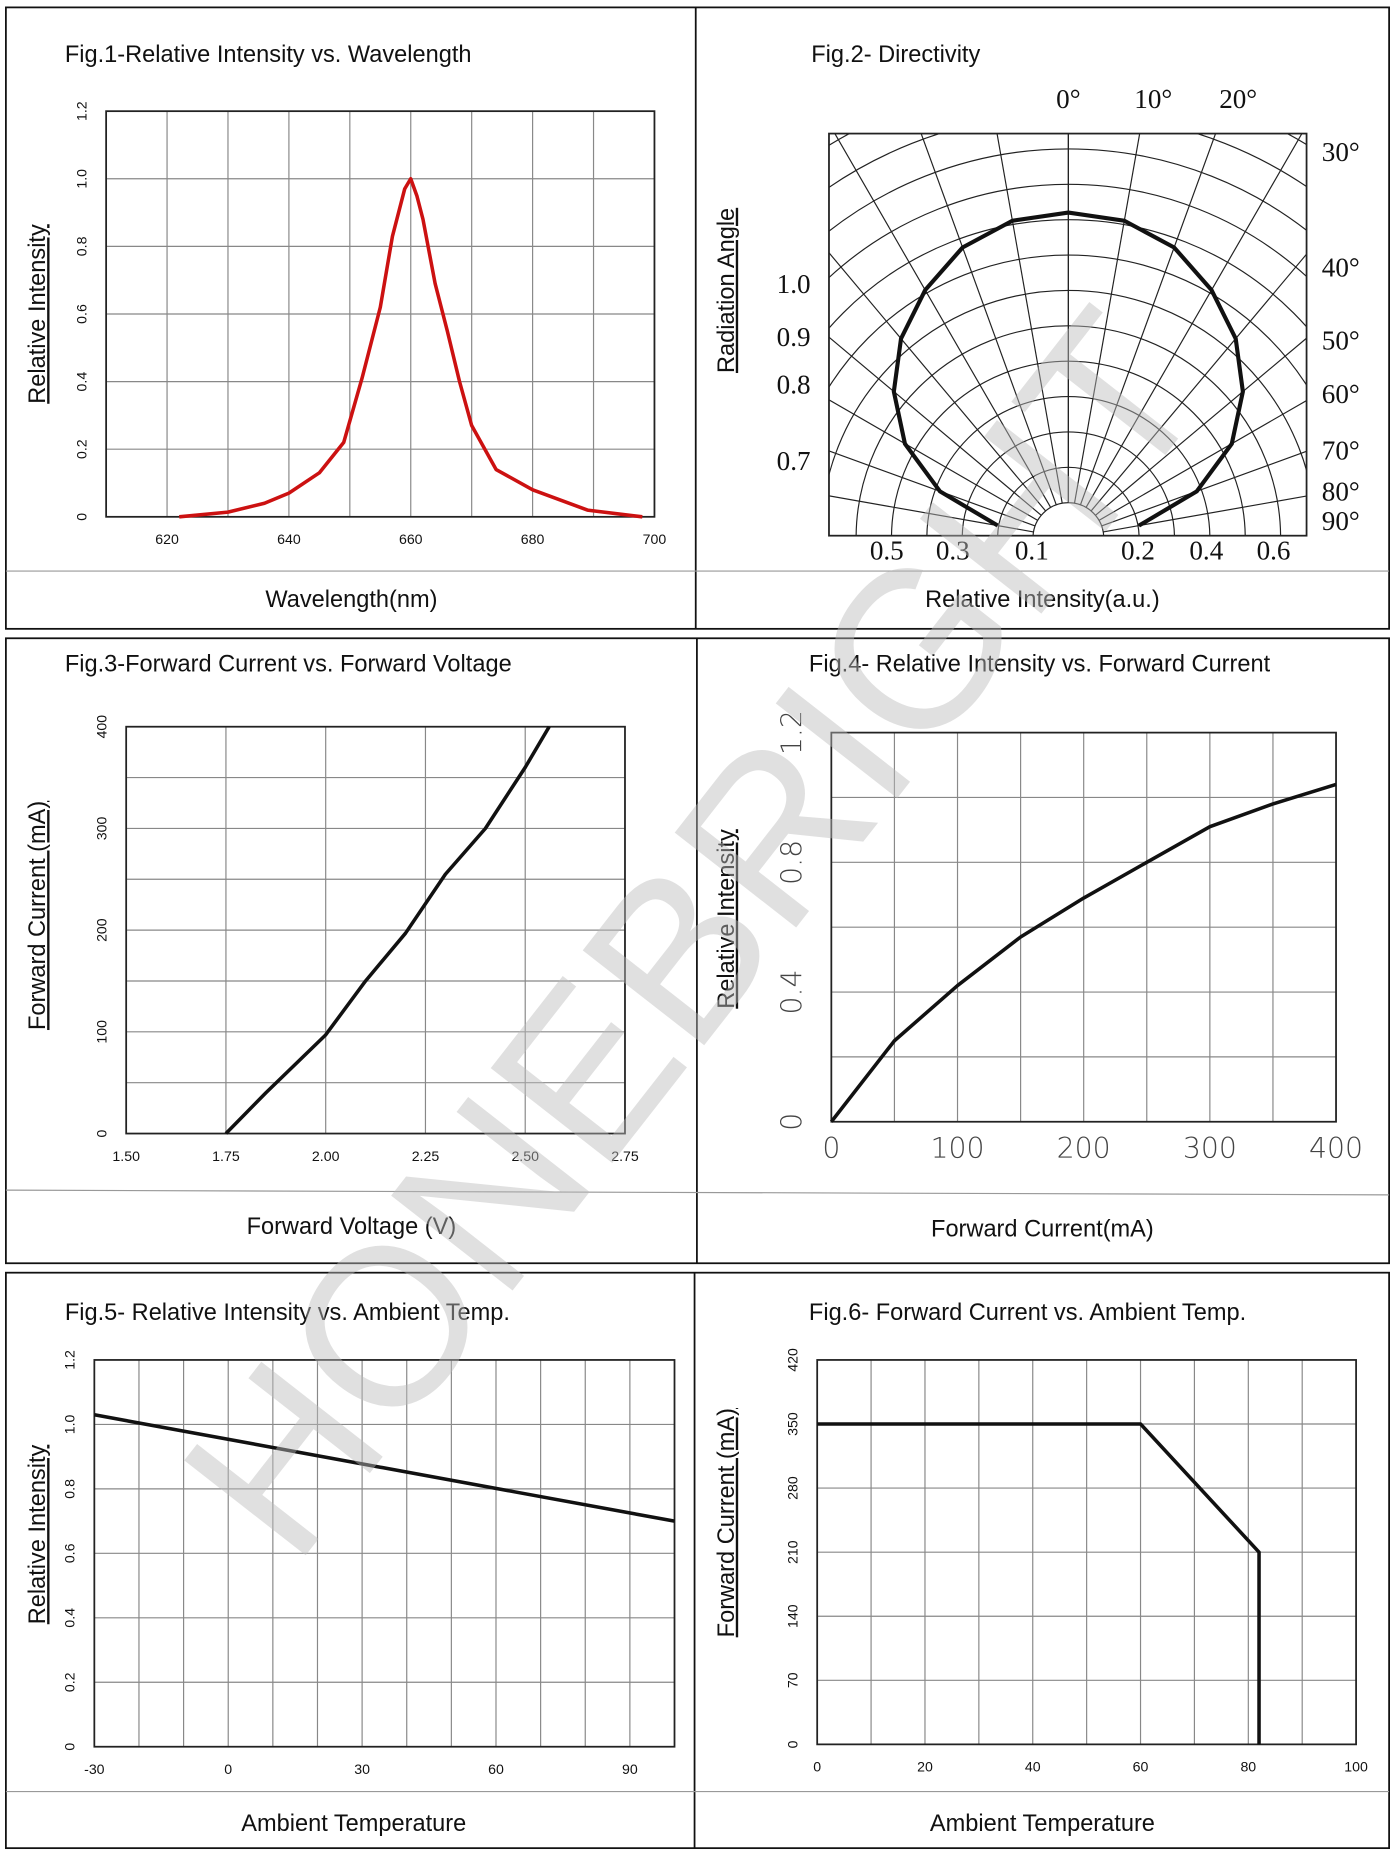  What do you see at coordinates (496, 1769) in the screenshot?
I see `x-tick-label: 60` at bounding box center [496, 1769].